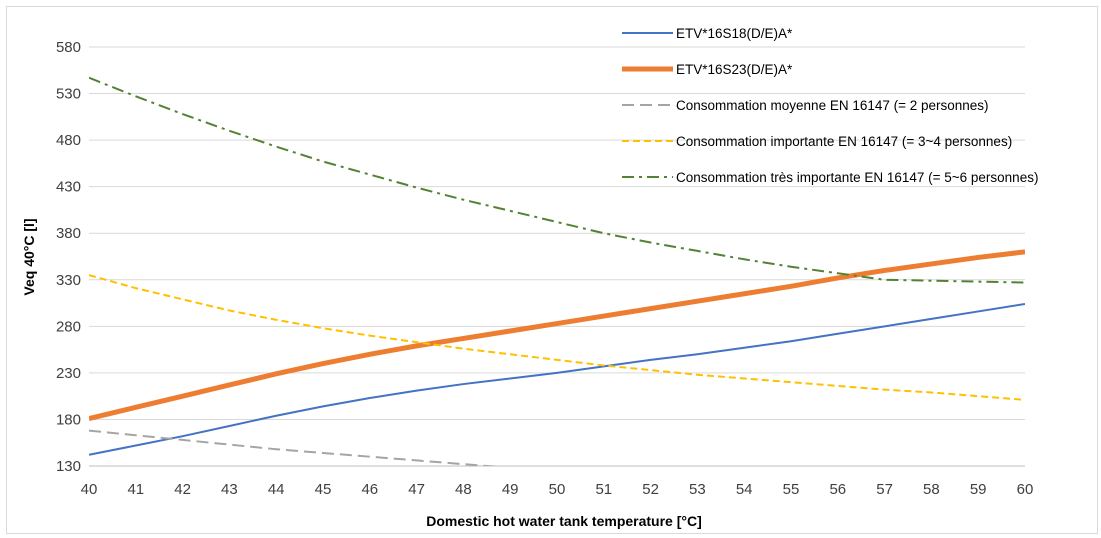  Describe the element at coordinates (510, 489) in the screenshot. I see `x-tick-label: 49` at that location.